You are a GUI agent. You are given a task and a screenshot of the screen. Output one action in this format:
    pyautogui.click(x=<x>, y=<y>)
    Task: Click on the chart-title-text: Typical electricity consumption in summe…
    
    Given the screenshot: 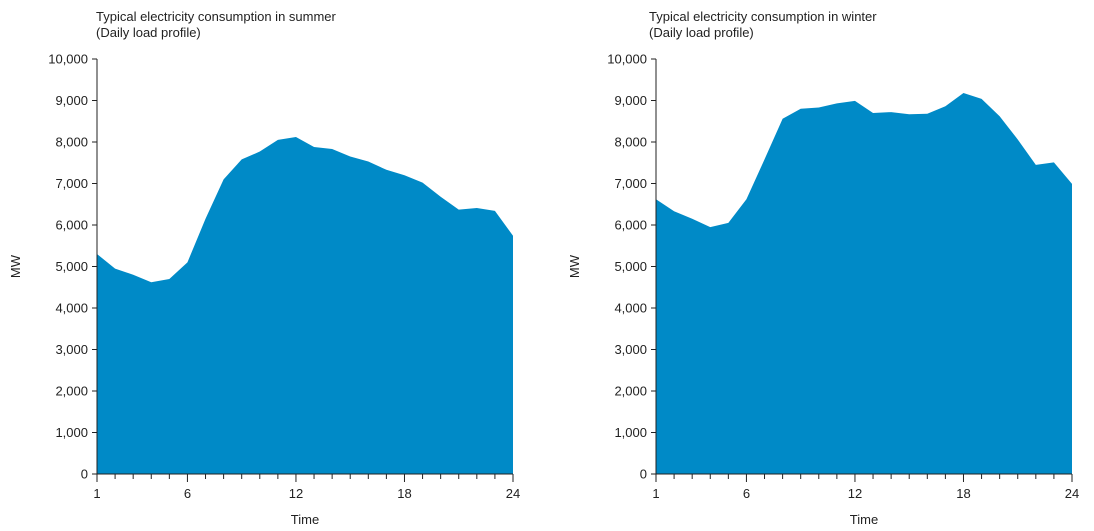 What is the action you would take?
    pyautogui.click(x=216, y=16)
    